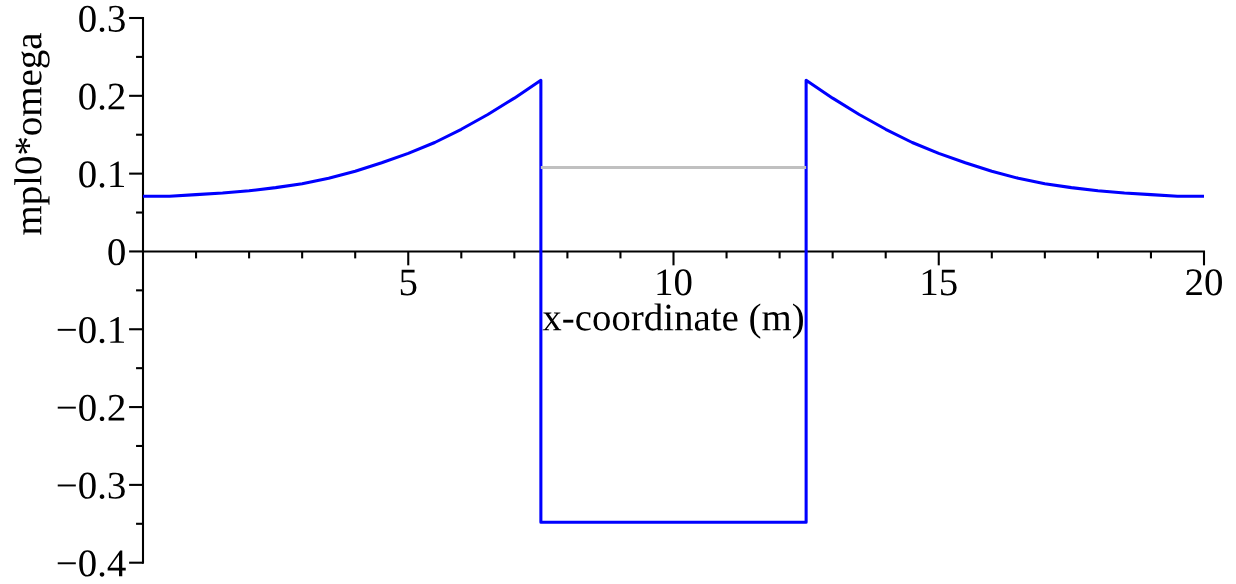 The height and width of the screenshot is (584, 1236). Describe the element at coordinates (91, 563) in the screenshot. I see `y-tick-label: −0.4` at that location.